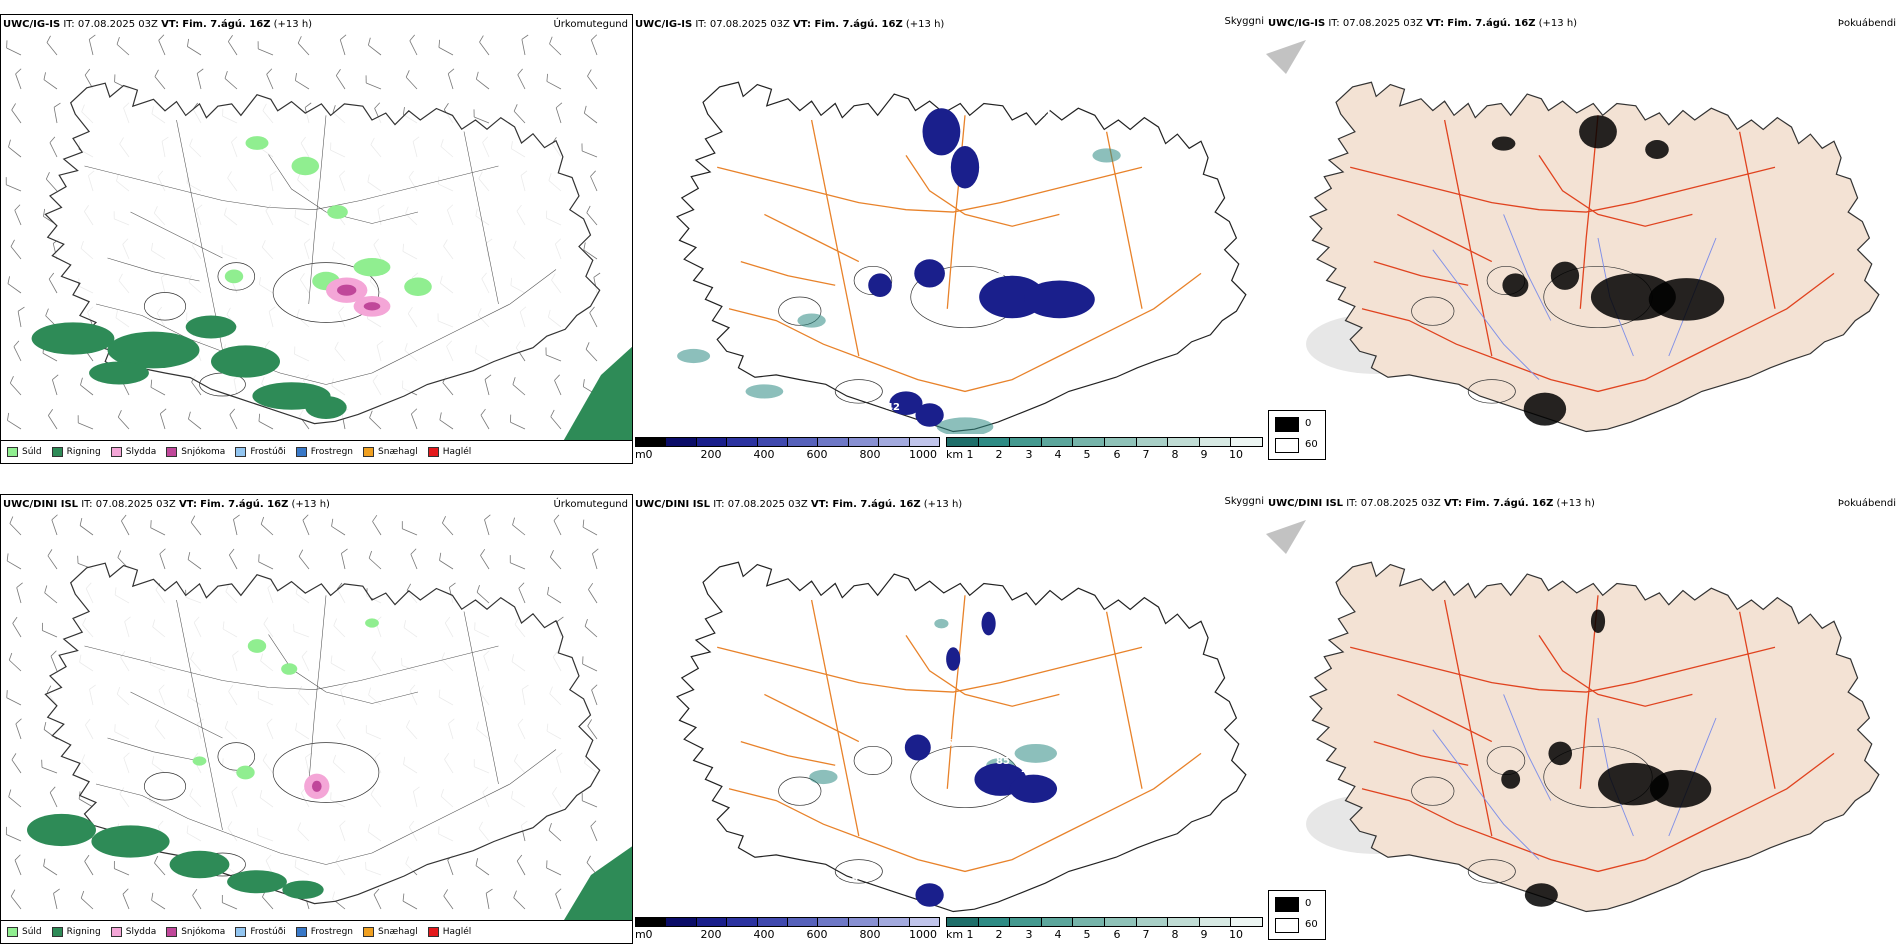 This screenshot has width=1900, height=950. I want to click on cloud-base-label: 42, so click(893, 407).